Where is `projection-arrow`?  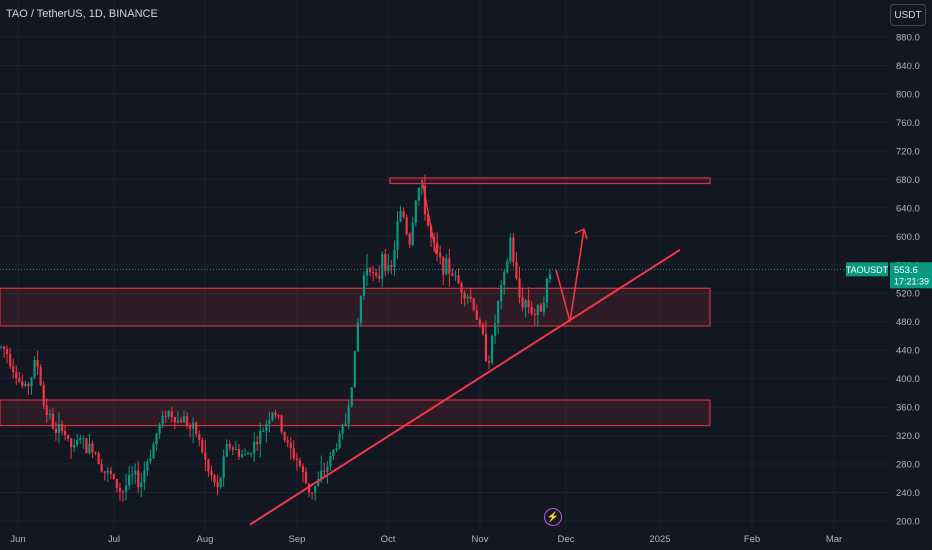
projection-arrow is located at coordinates (570, 275).